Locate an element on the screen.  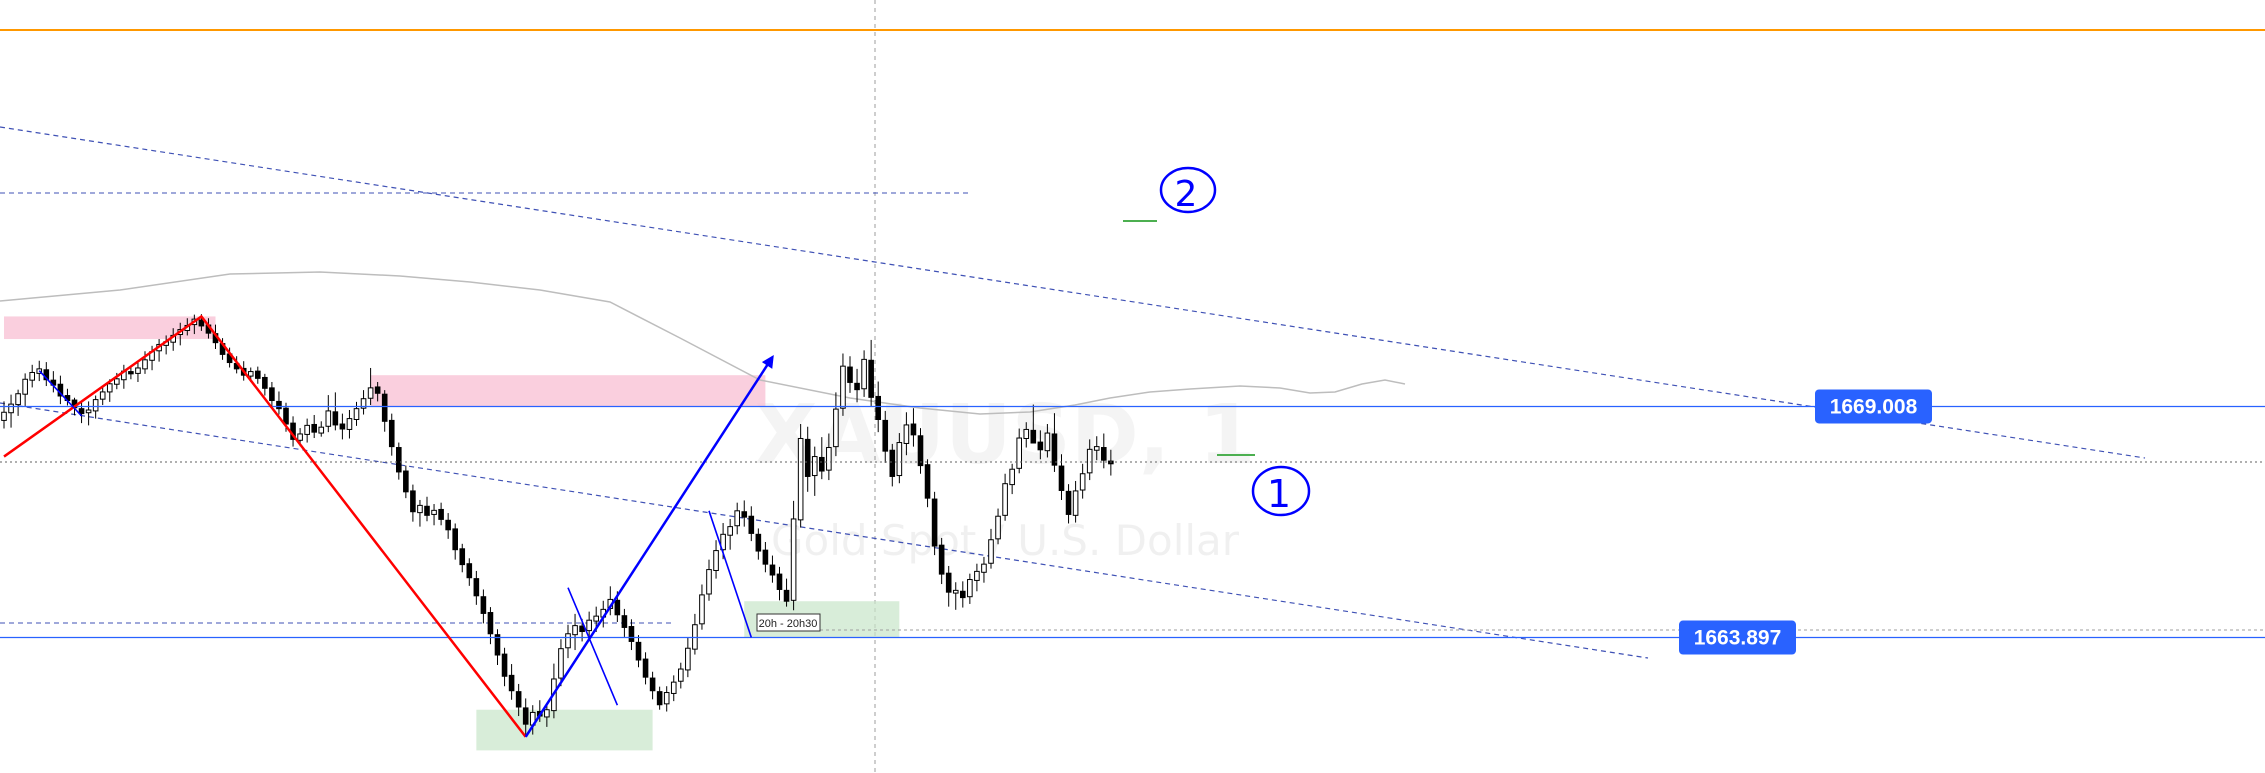
time-tag: 20h - 20h30 is located at coordinates (788, 622).